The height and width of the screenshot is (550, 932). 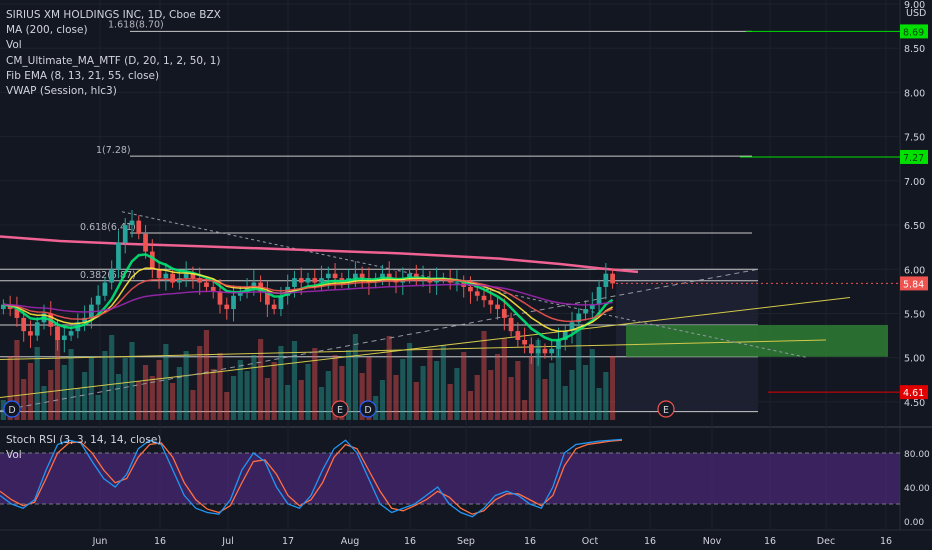 What do you see at coordinates (311, 478) in the screenshot?
I see `stoch-k-line` at bounding box center [311, 478].